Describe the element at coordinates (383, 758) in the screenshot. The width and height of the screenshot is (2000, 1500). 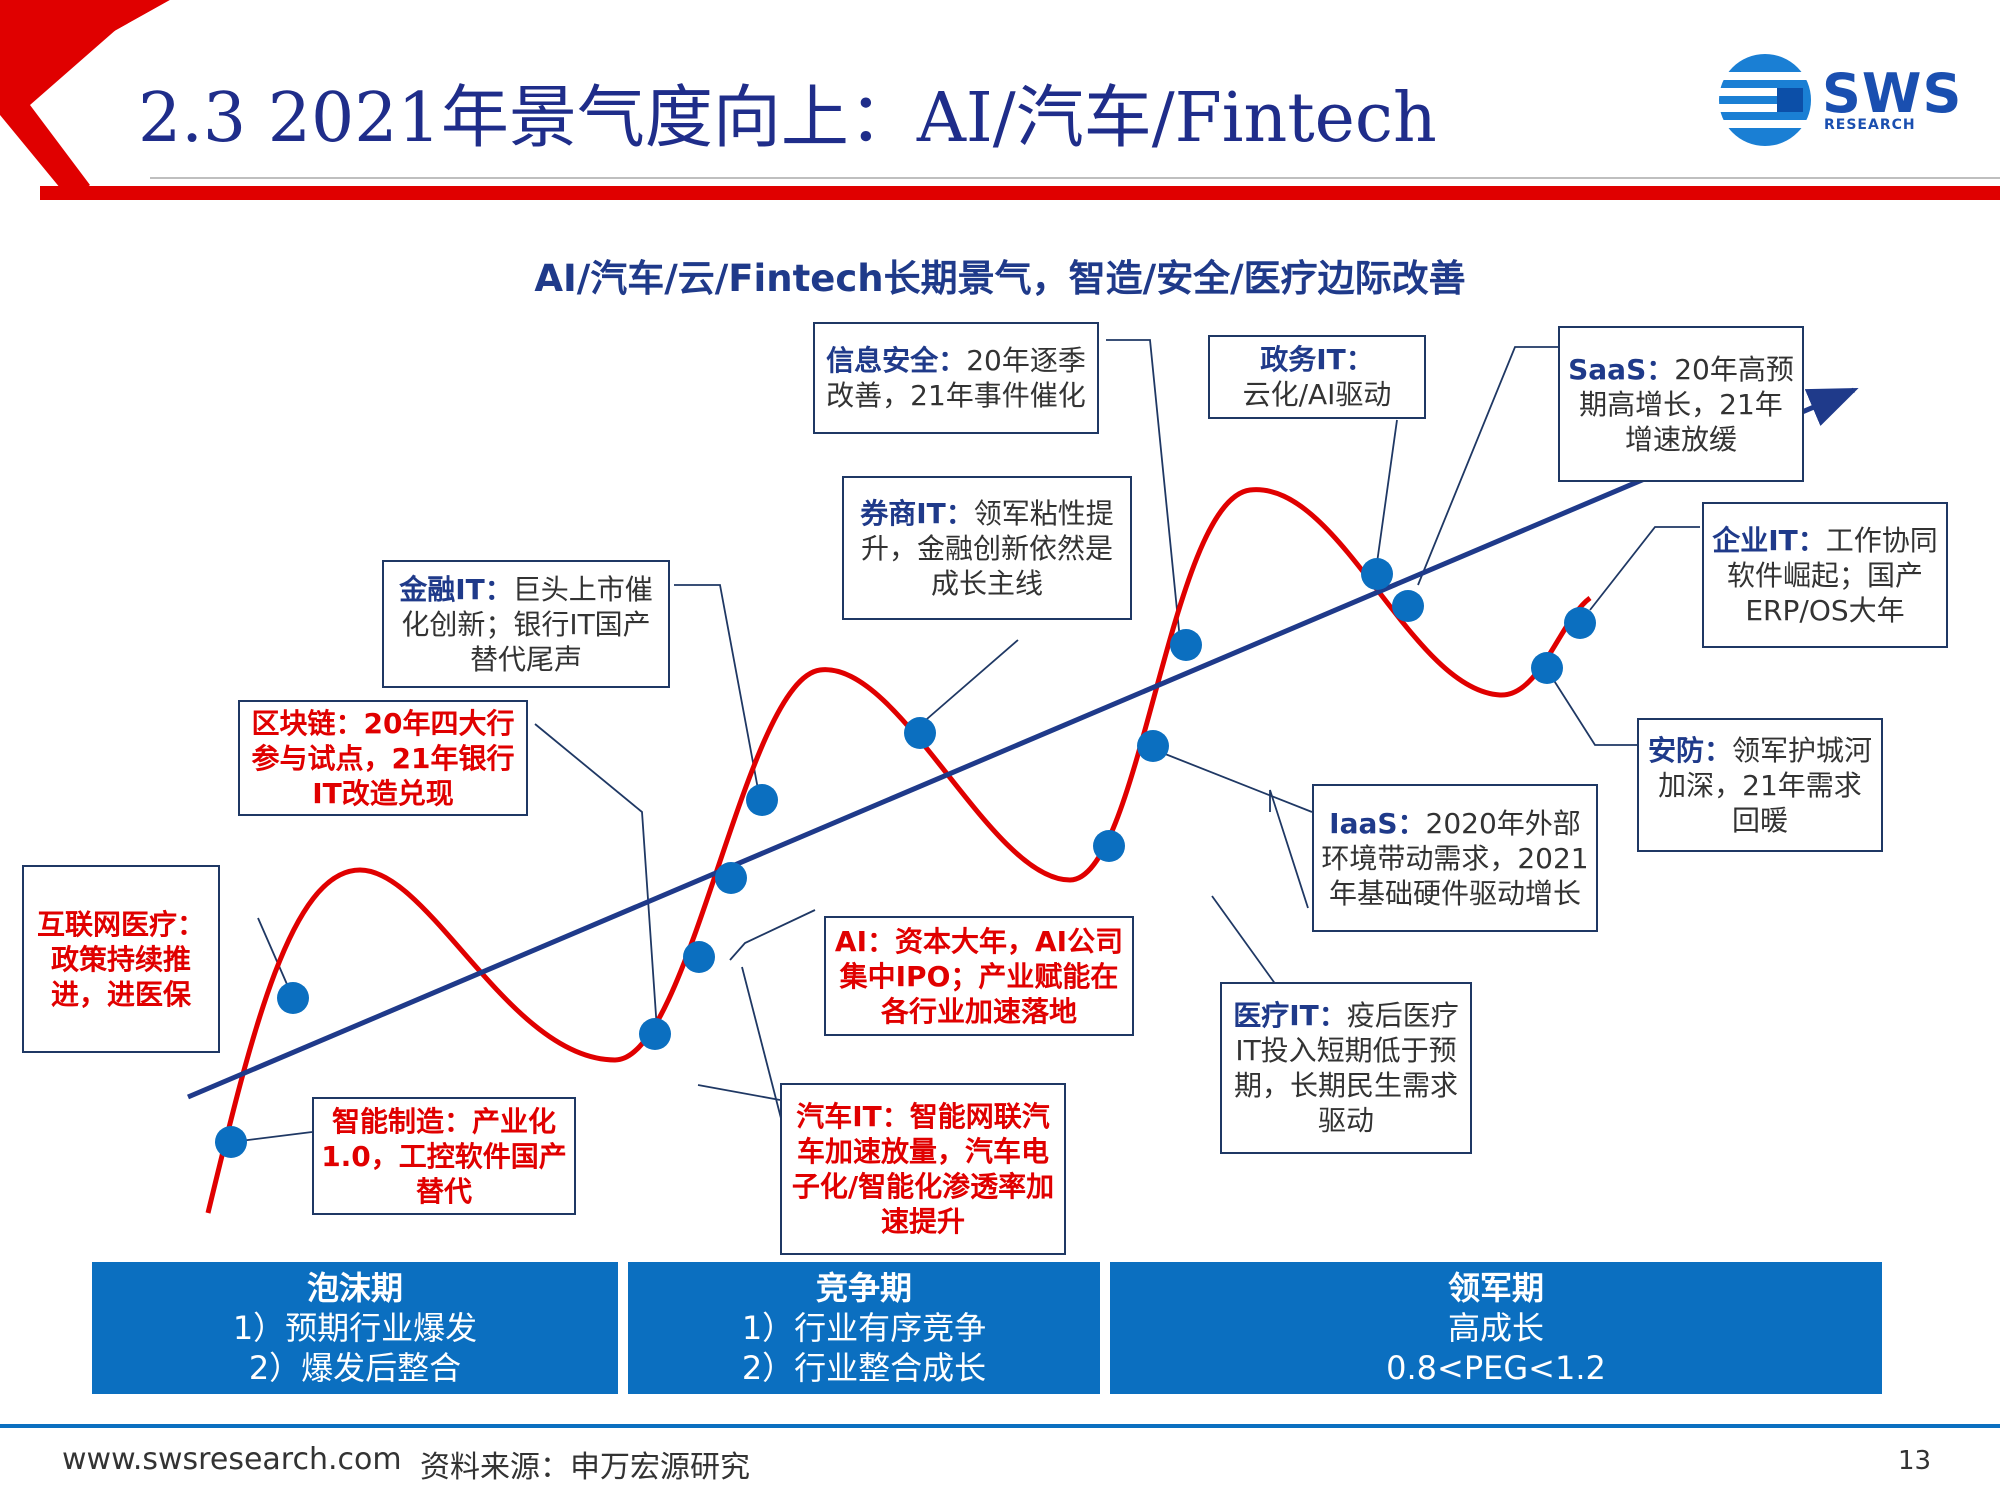
I see `callout-blockchain: 区块链：20年四大行参与试点，21年银行IT改造兑现` at that location.